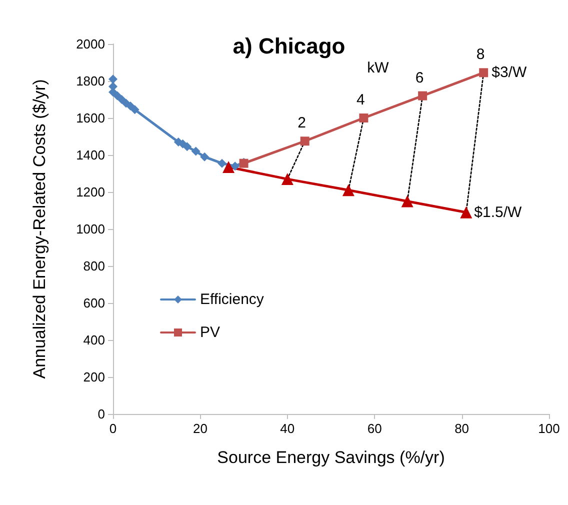  What do you see at coordinates (302, 123) in the screenshot?
I see `annotation: 2` at bounding box center [302, 123].